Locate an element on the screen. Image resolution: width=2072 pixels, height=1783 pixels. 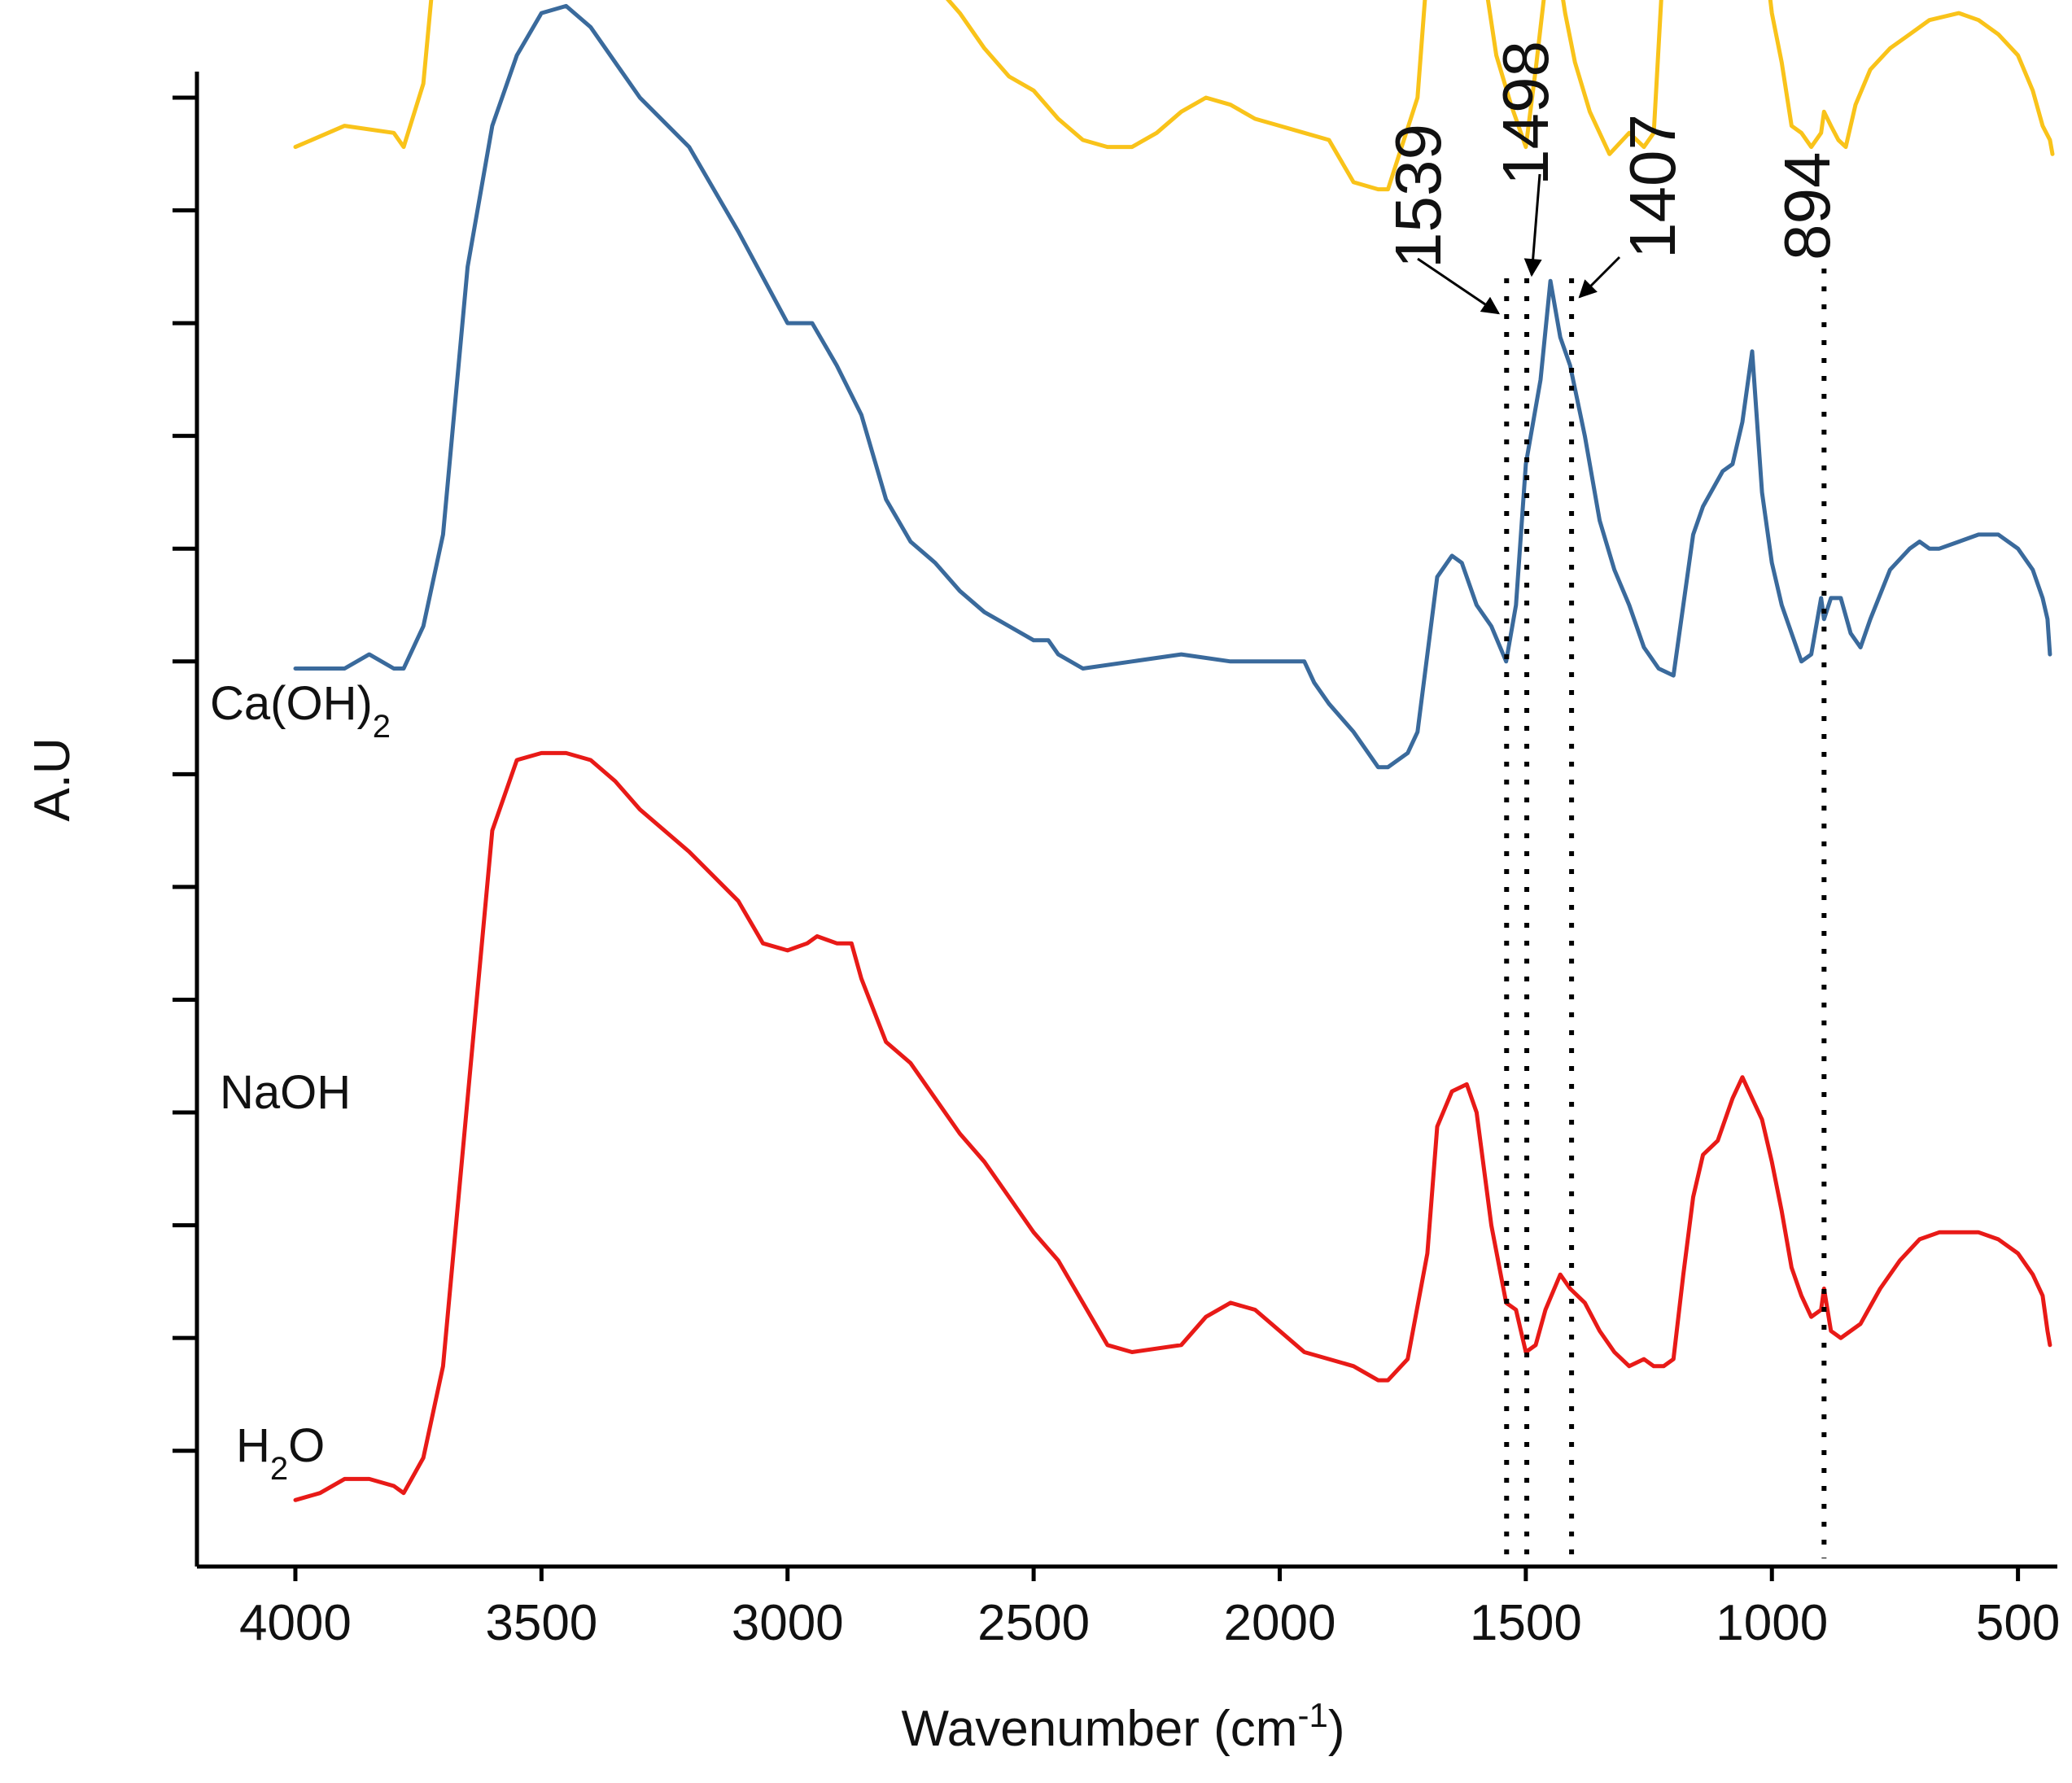
x-tick-label-1000: 1000 is located at coordinates (1772, 1623).